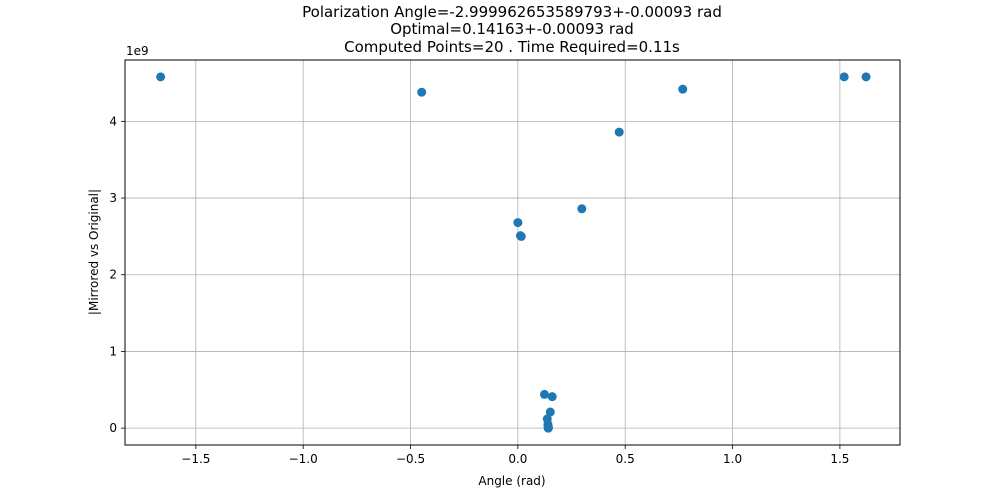 This screenshot has height=504, width=1000. What do you see at coordinates (195, 459) in the screenshot?
I see `x-tick-label: −1.5` at bounding box center [195, 459].